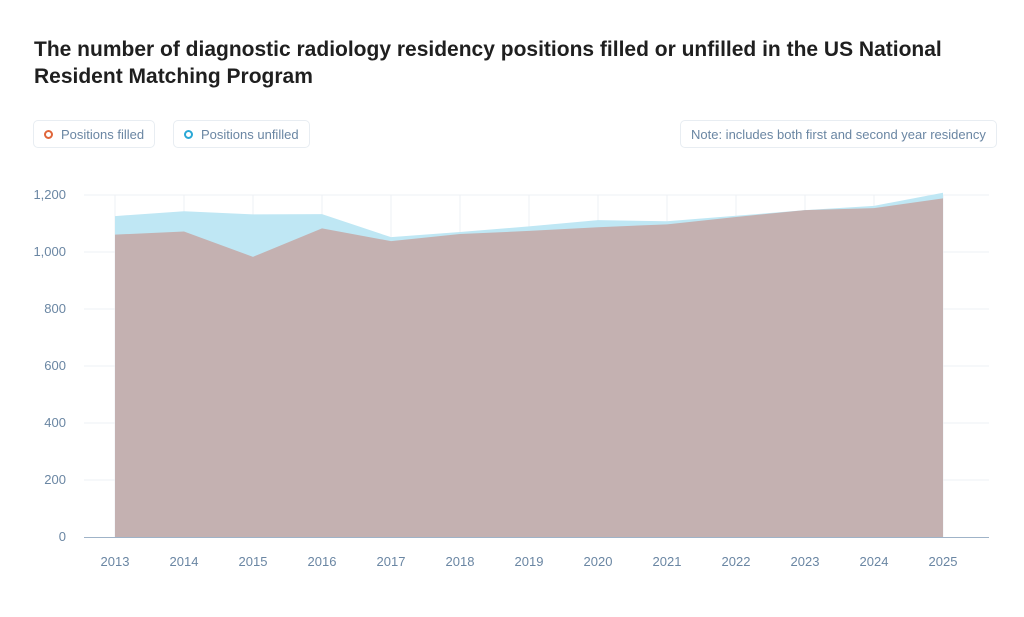  I want to click on point-unfilled-2015, so click(253, 214).